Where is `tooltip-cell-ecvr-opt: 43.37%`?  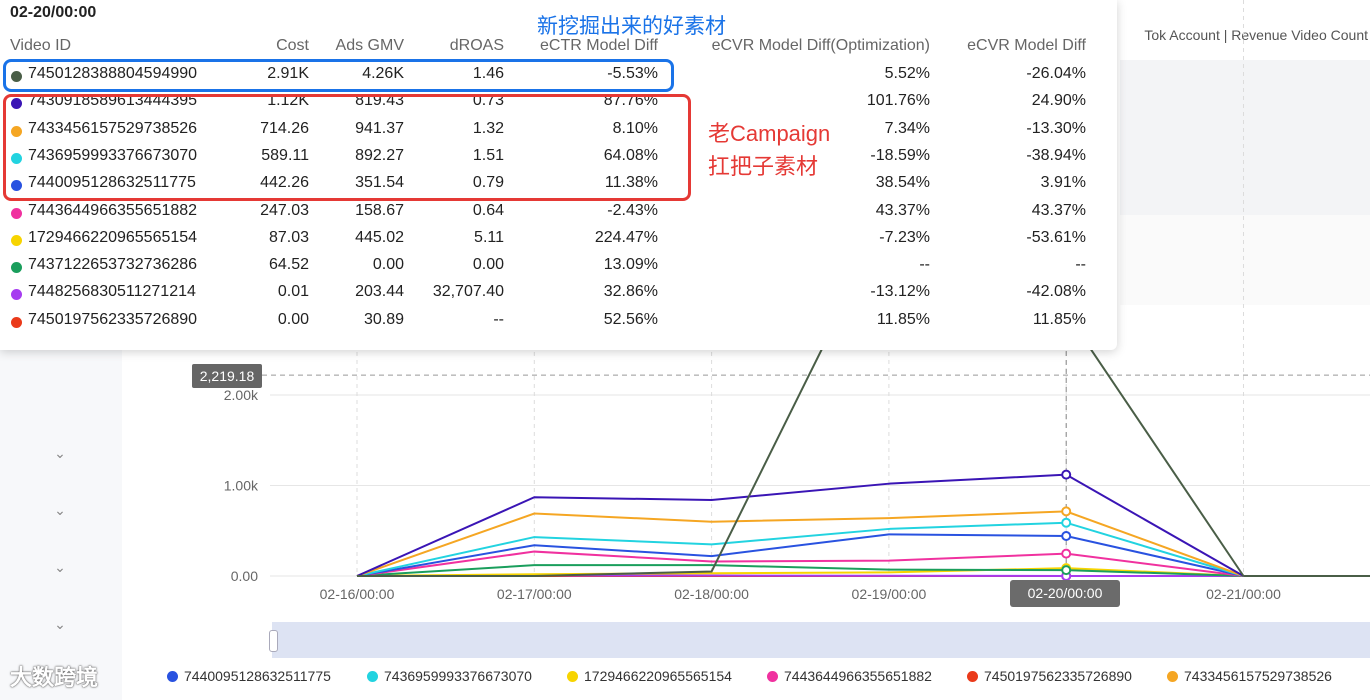
tooltip-cell-ecvr-opt: 43.37% is located at coordinates (902, 210).